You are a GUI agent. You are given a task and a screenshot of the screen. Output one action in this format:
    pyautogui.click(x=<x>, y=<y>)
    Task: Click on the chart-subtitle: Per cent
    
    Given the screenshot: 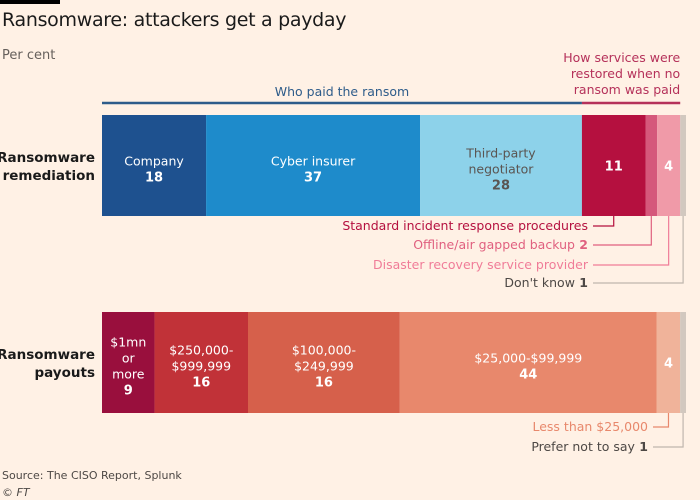 What is the action you would take?
    pyautogui.click(x=29, y=55)
    